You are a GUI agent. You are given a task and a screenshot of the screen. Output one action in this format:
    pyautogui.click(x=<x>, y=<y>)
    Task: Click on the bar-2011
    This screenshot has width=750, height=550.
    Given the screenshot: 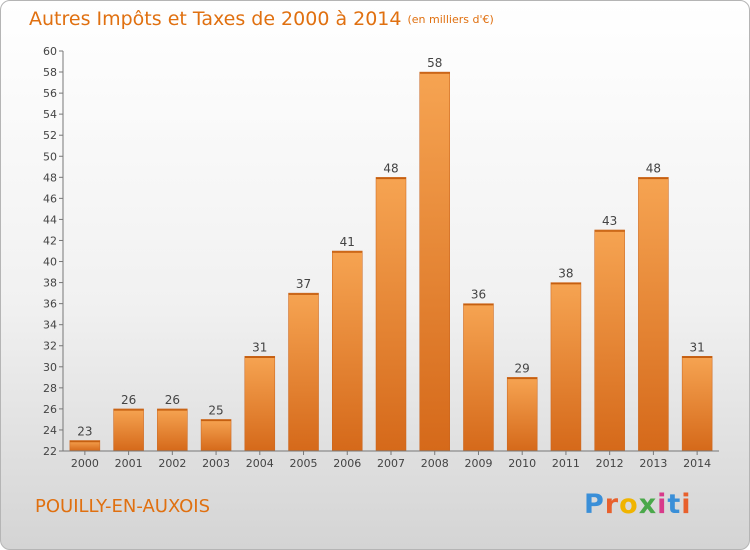 What is the action you would take?
    pyautogui.click(x=566, y=367)
    